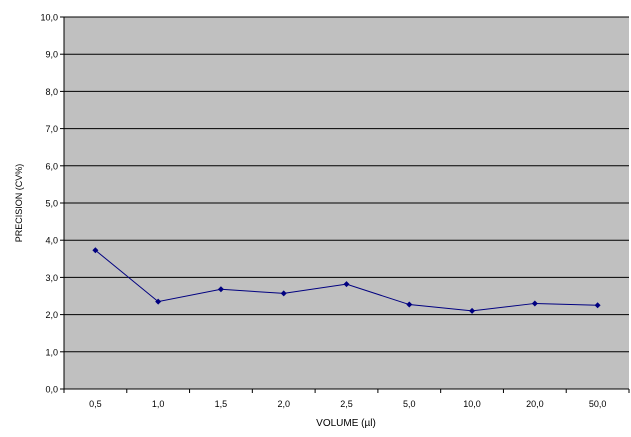 The height and width of the screenshot is (437, 631). Describe the element at coordinates (51, 204) in the screenshot. I see `y-tick-label: 5,0` at that location.